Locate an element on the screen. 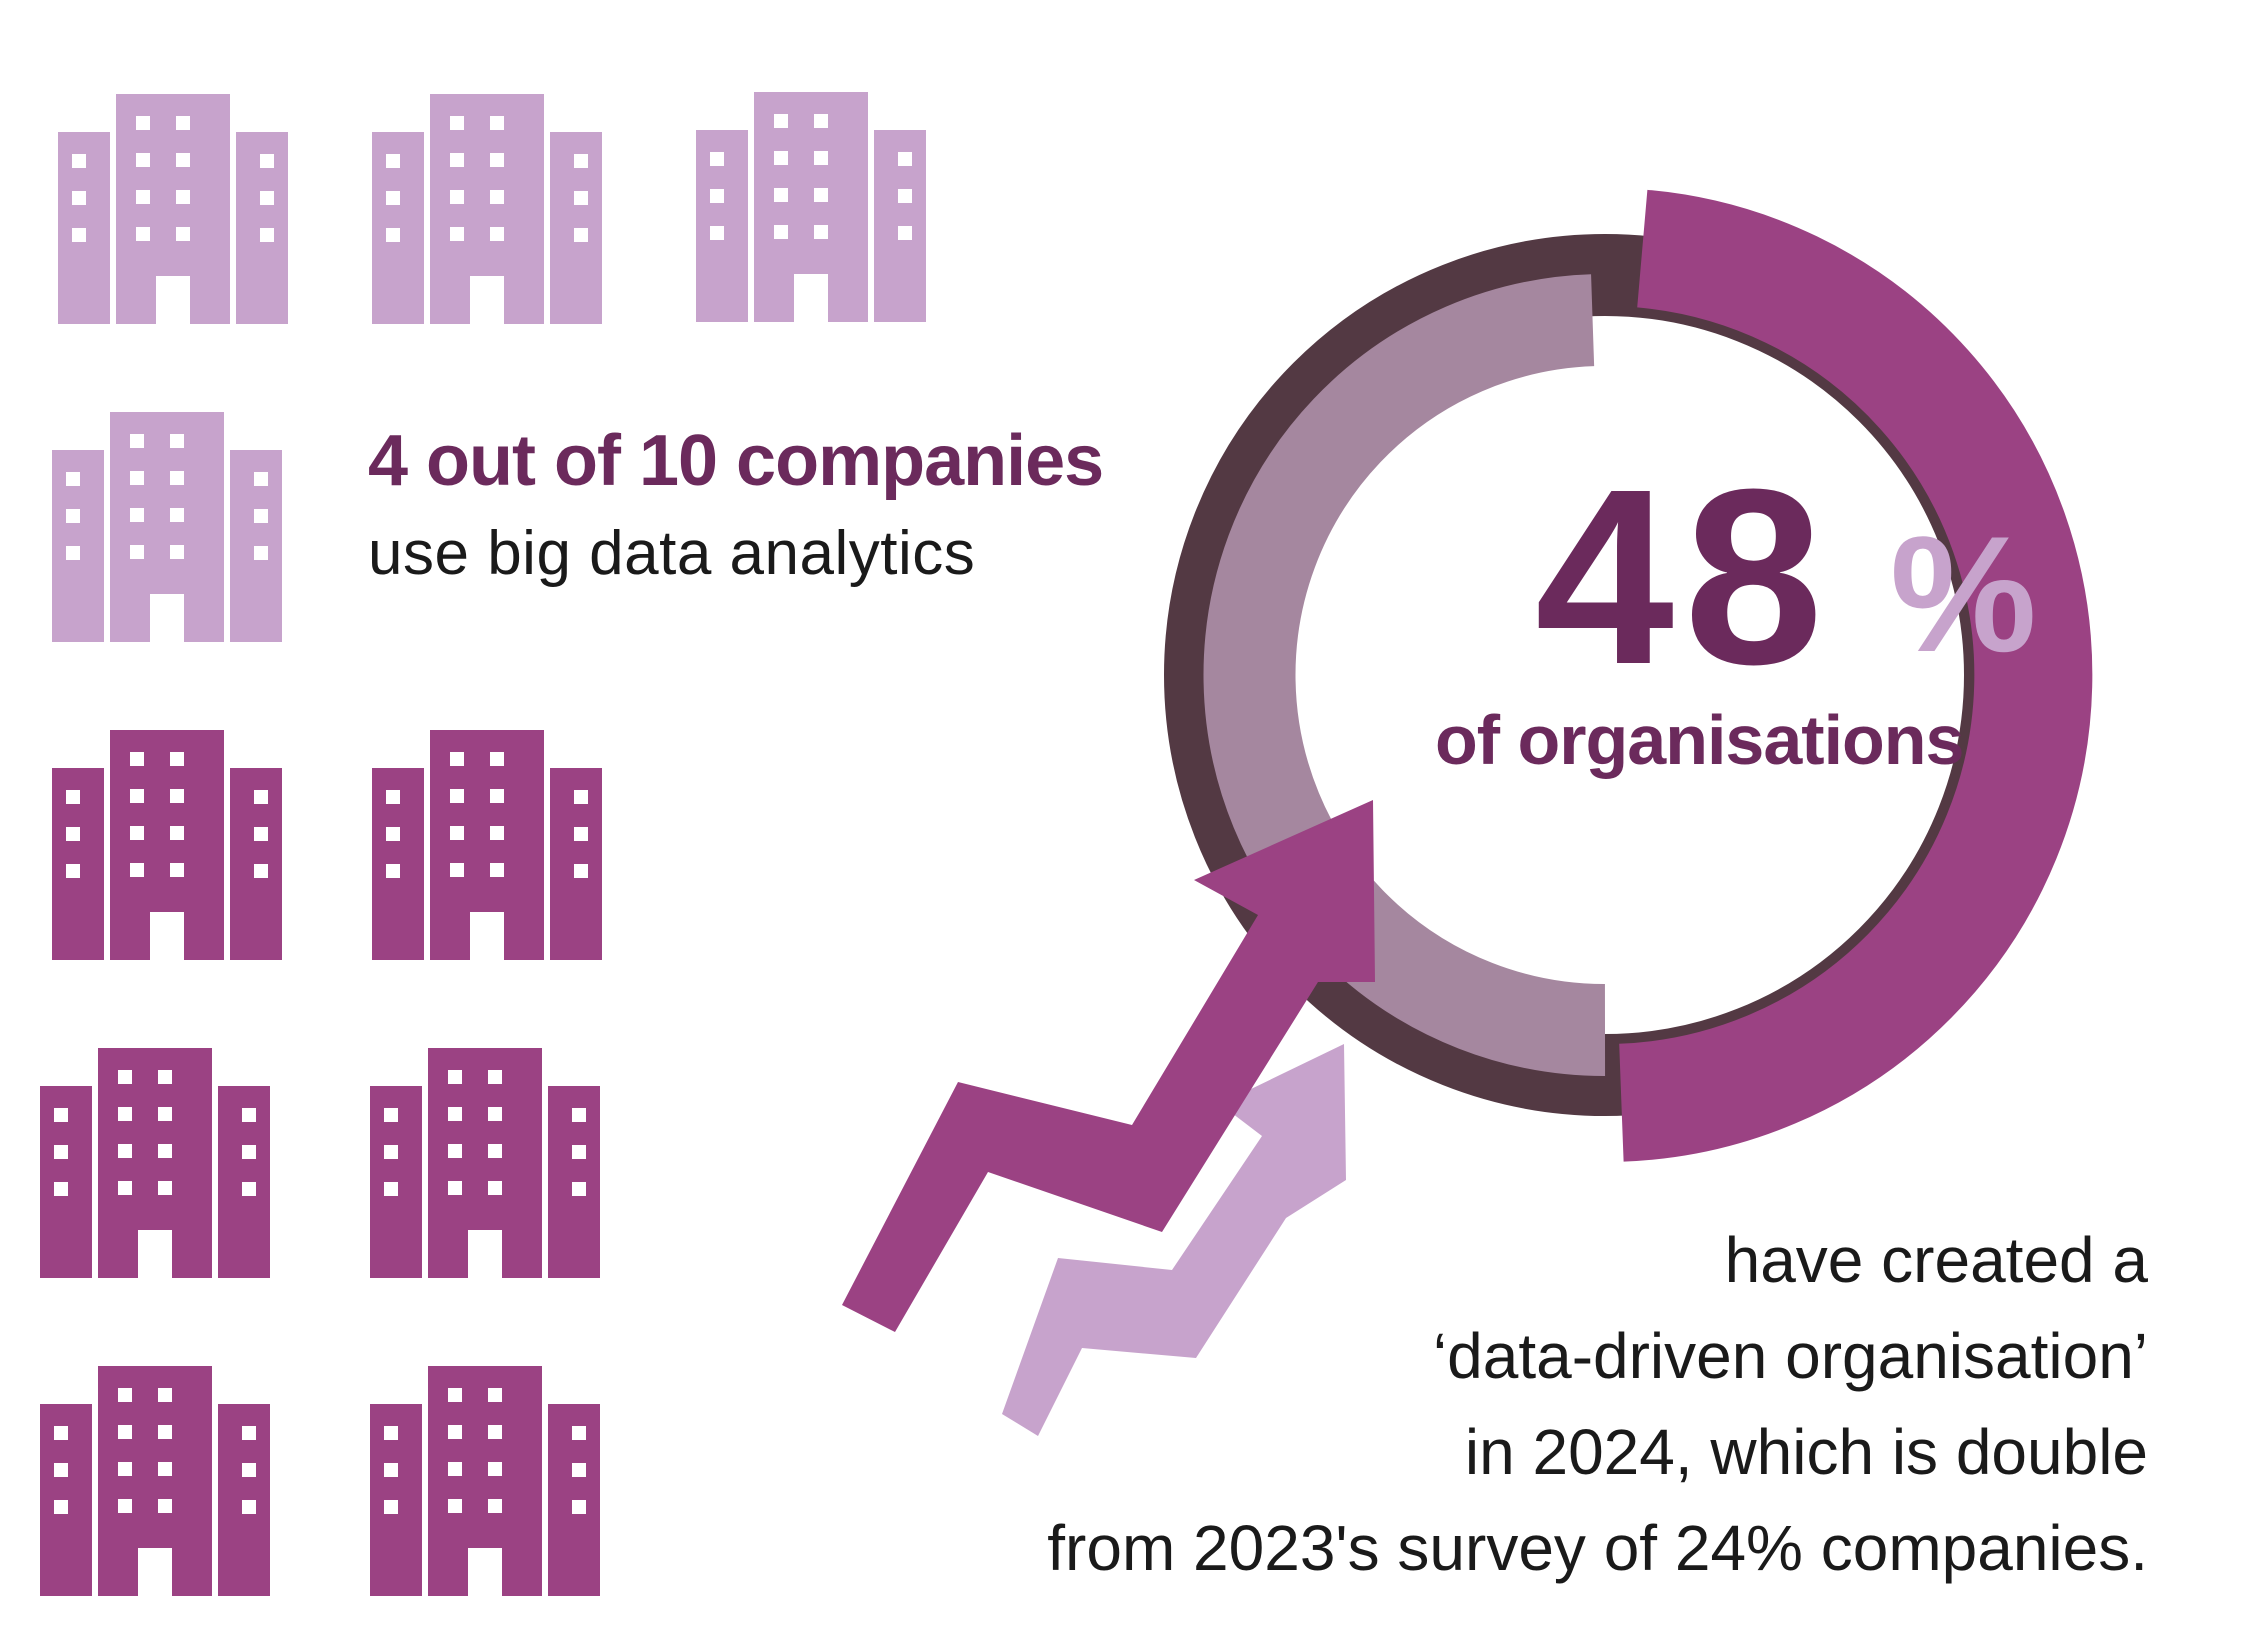 This screenshot has height=1641, width=2256. description-line: in 2024, which is double is located at coordinates (1806, 1452).